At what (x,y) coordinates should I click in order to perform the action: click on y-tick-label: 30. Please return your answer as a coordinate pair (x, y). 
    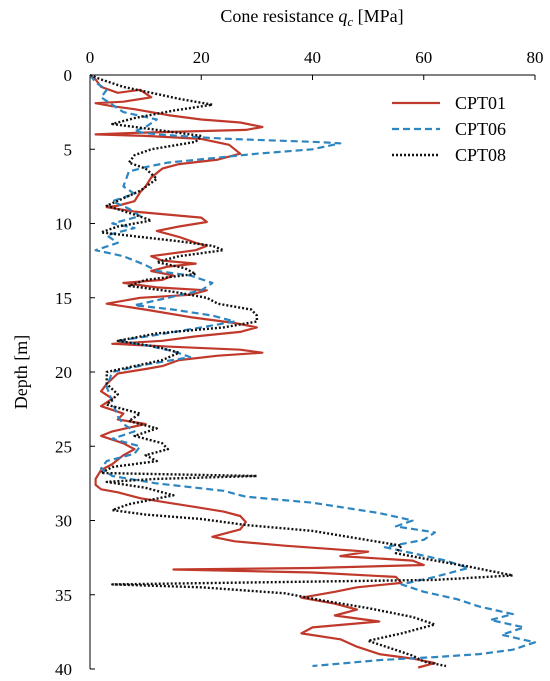
    Looking at the image, I should click on (63, 521).